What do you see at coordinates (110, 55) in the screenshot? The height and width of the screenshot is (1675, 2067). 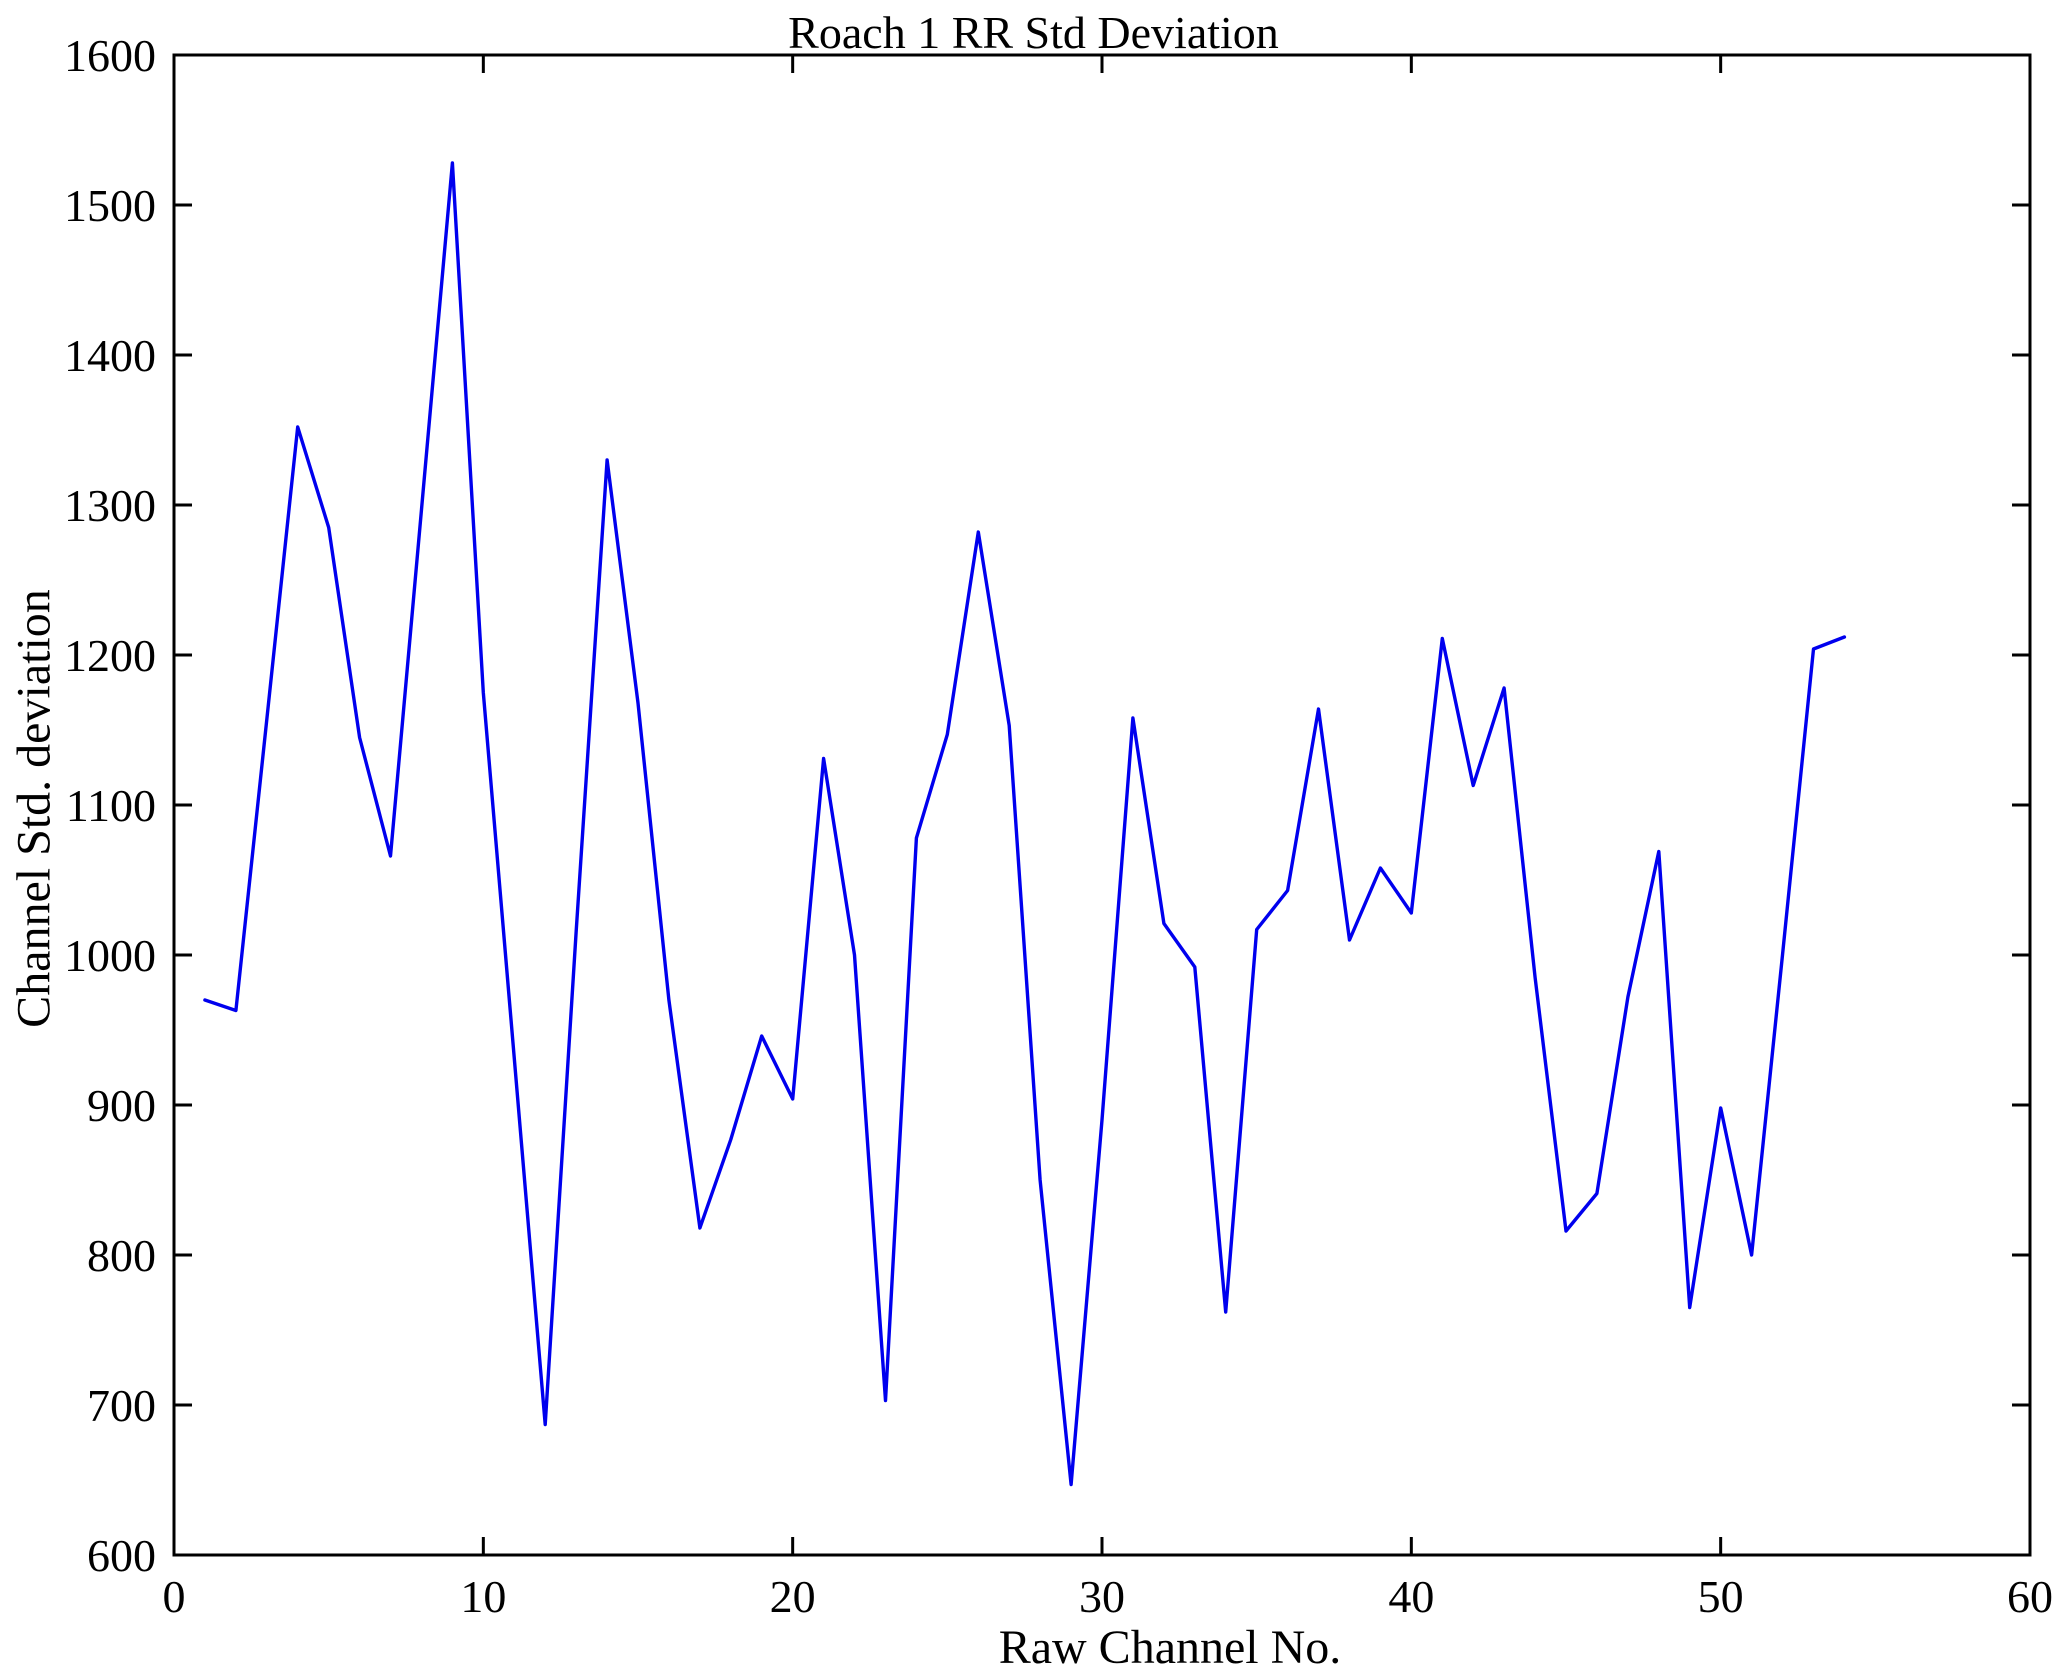 I see `y-tick-label: 1600` at bounding box center [110, 55].